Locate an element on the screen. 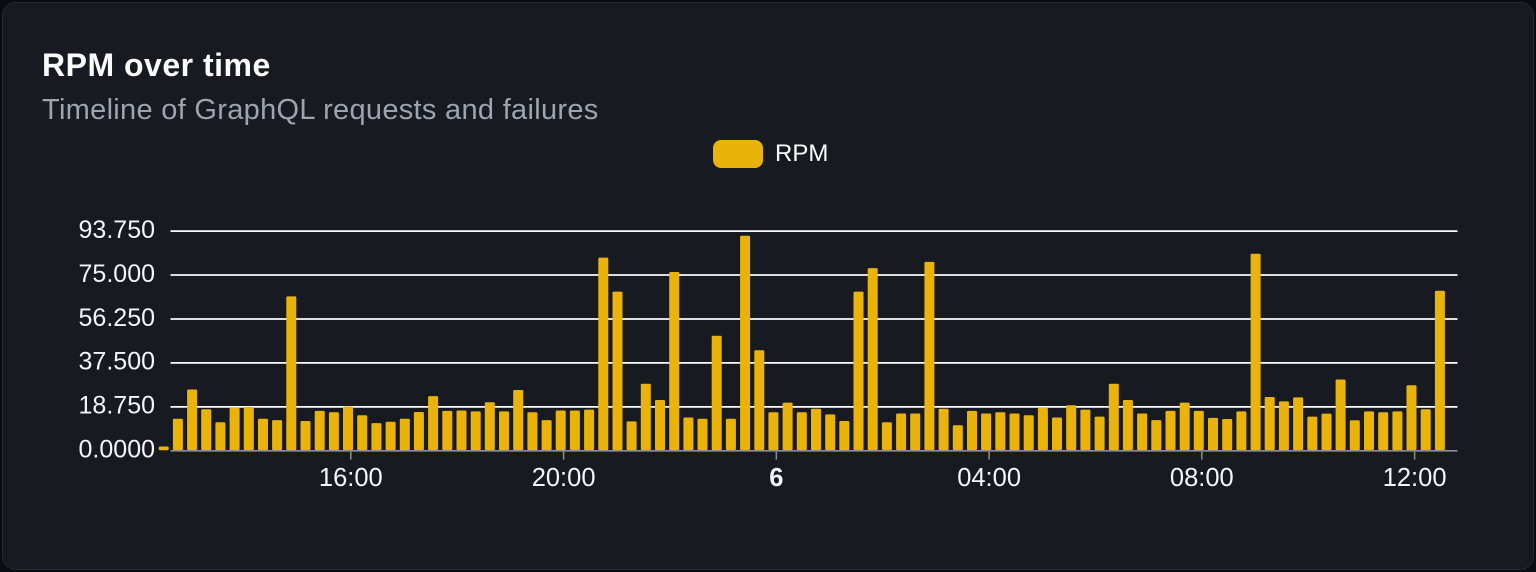  svg-text: 6 is located at coordinates (776, 478).